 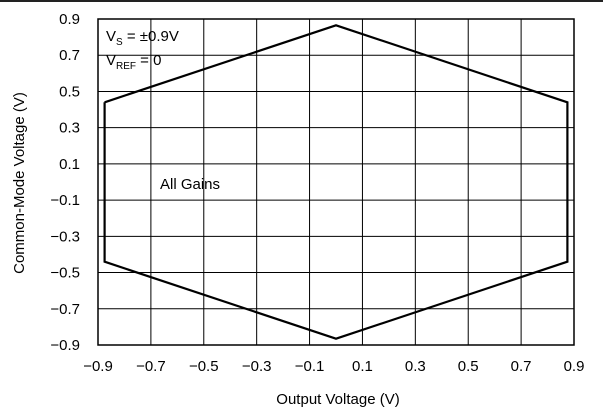 I want to click on x-tick-label: 0.7, so click(x=521, y=366).